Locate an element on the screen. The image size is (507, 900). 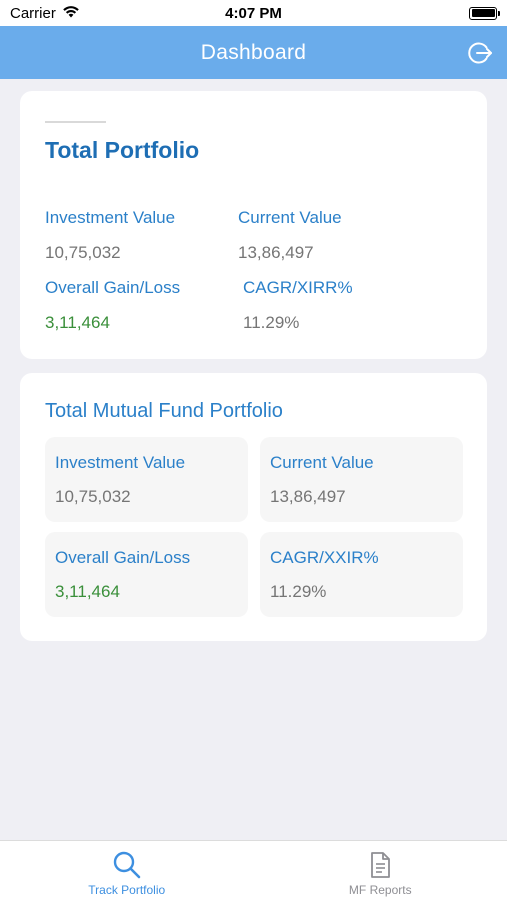
mf-gain-tile: Overall Gain/Loss 3,11,464 is located at coordinates (146, 574).